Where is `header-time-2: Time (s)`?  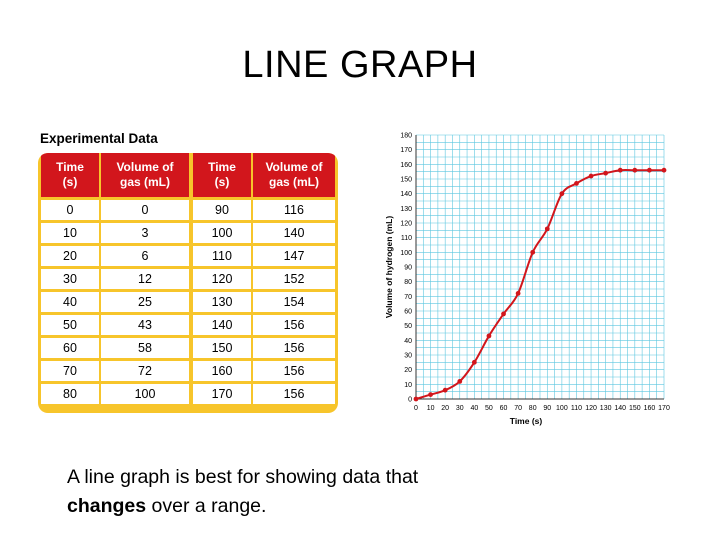
header-time-2: Time (s) is located at coordinates (223, 175).